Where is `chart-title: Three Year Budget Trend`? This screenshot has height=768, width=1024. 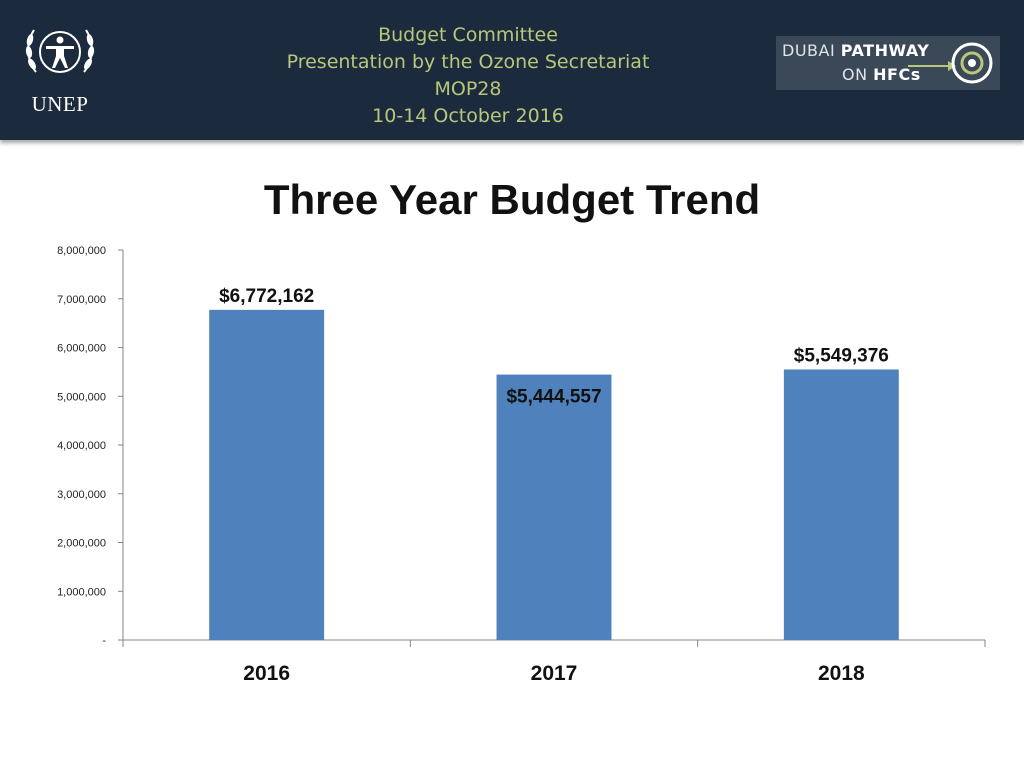
chart-title: Three Year Budget Trend is located at coordinates (512, 199).